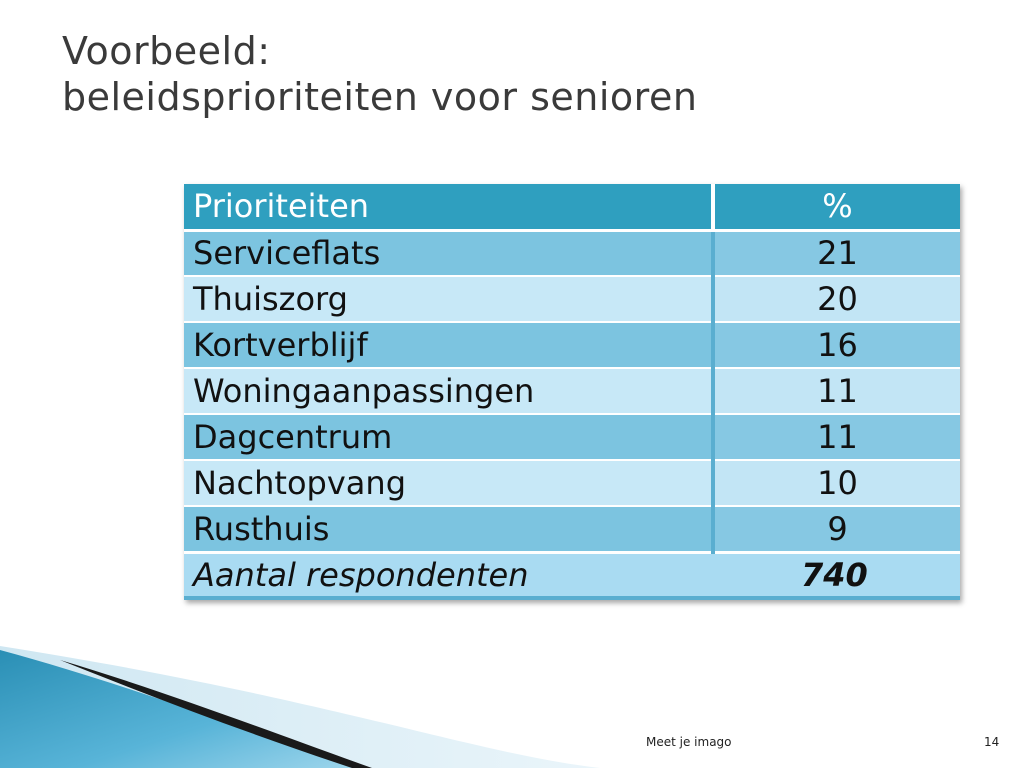 This screenshot has width=1024, height=768. I want to click on table-row: Woningaanpassingen 11, so click(572, 391).